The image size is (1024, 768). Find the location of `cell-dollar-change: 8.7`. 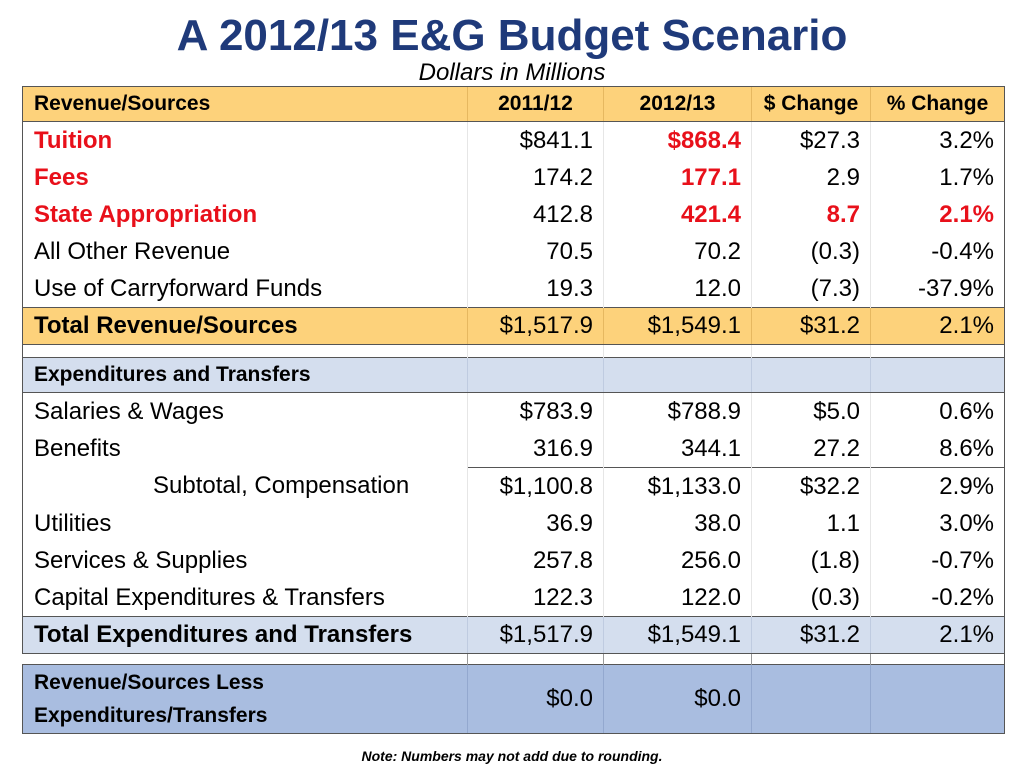

cell-dollar-change: 8.7 is located at coordinates (811, 214).